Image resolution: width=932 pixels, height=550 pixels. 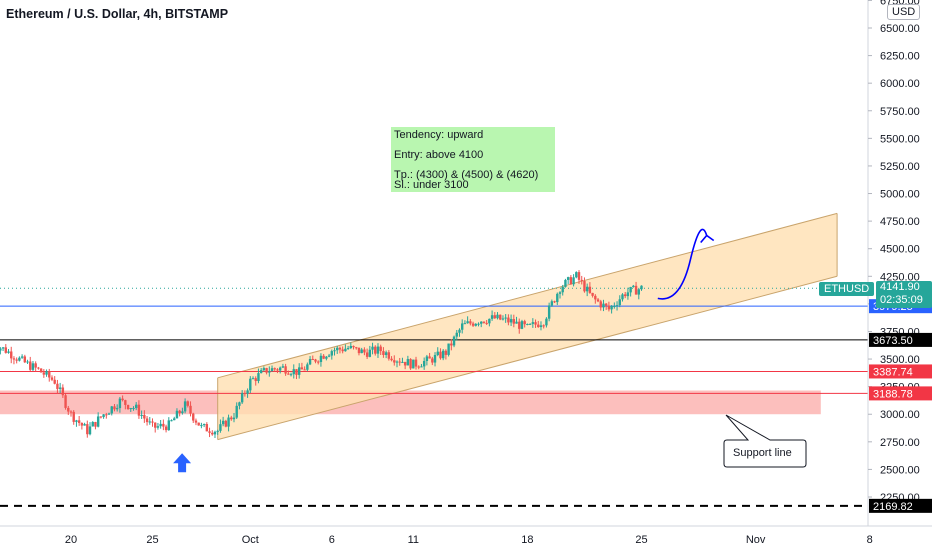 What do you see at coordinates (466, 175) in the screenshot?
I see `note-tp: Tp.: (4300) & (4500) & (4620)` at bounding box center [466, 175].